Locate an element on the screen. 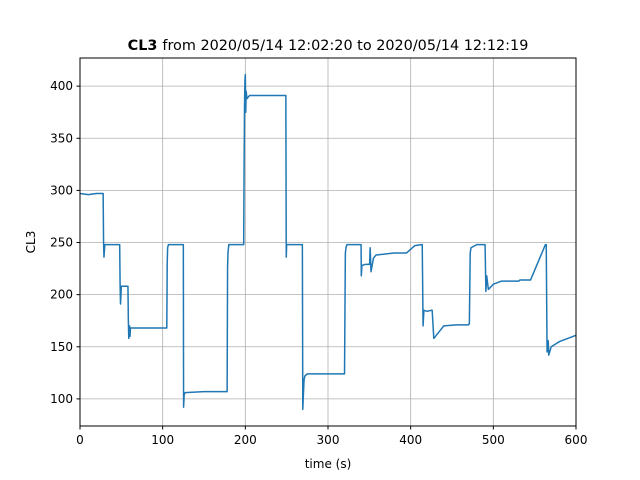  x-tick-label: 100 is located at coordinates (162, 440).